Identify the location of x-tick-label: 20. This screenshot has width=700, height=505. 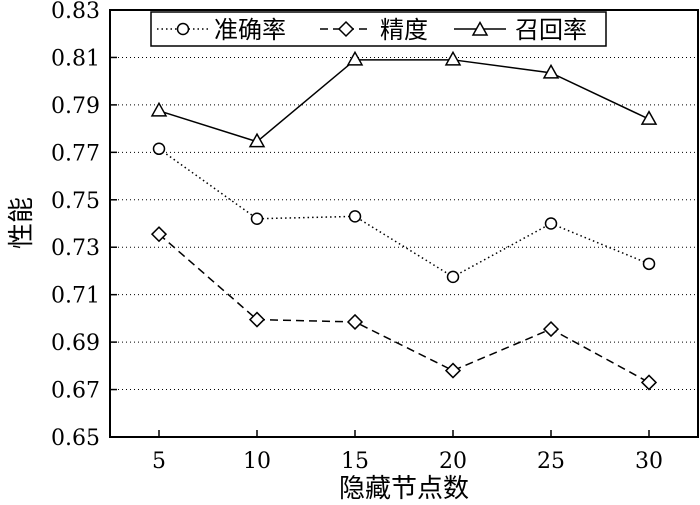
(453, 461).